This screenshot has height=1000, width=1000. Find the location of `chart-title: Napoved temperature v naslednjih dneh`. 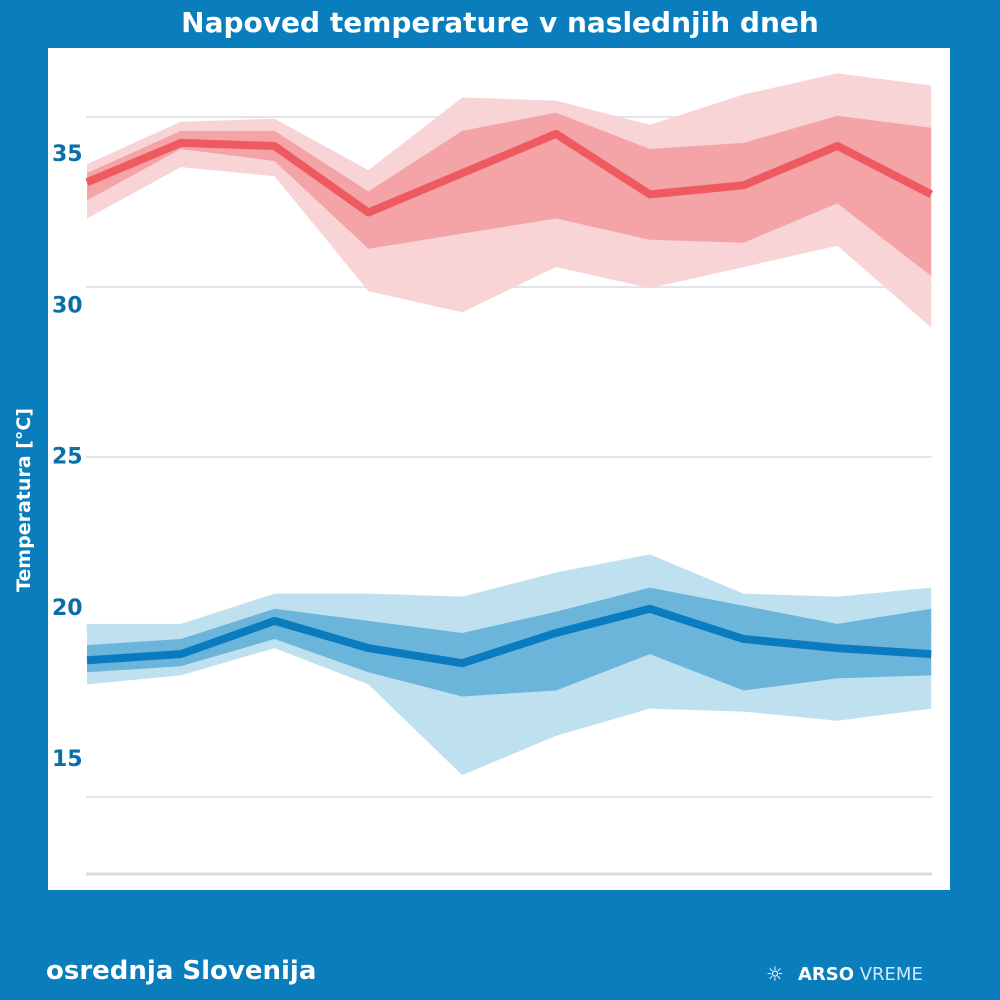

chart-title: Napoved temperature v naslednjih dneh is located at coordinates (500, 22).